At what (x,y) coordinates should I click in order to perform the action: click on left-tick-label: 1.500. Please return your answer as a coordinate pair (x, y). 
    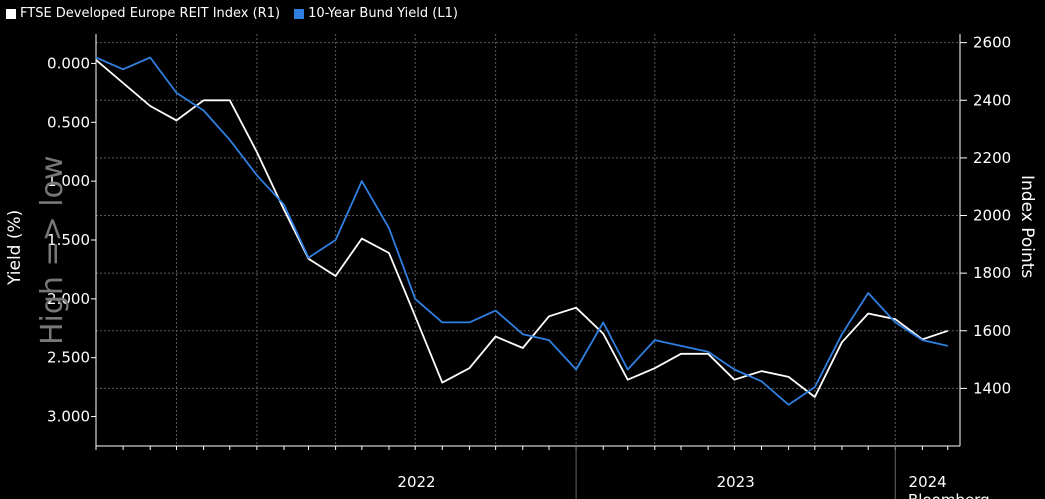
    Looking at the image, I should click on (68, 240).